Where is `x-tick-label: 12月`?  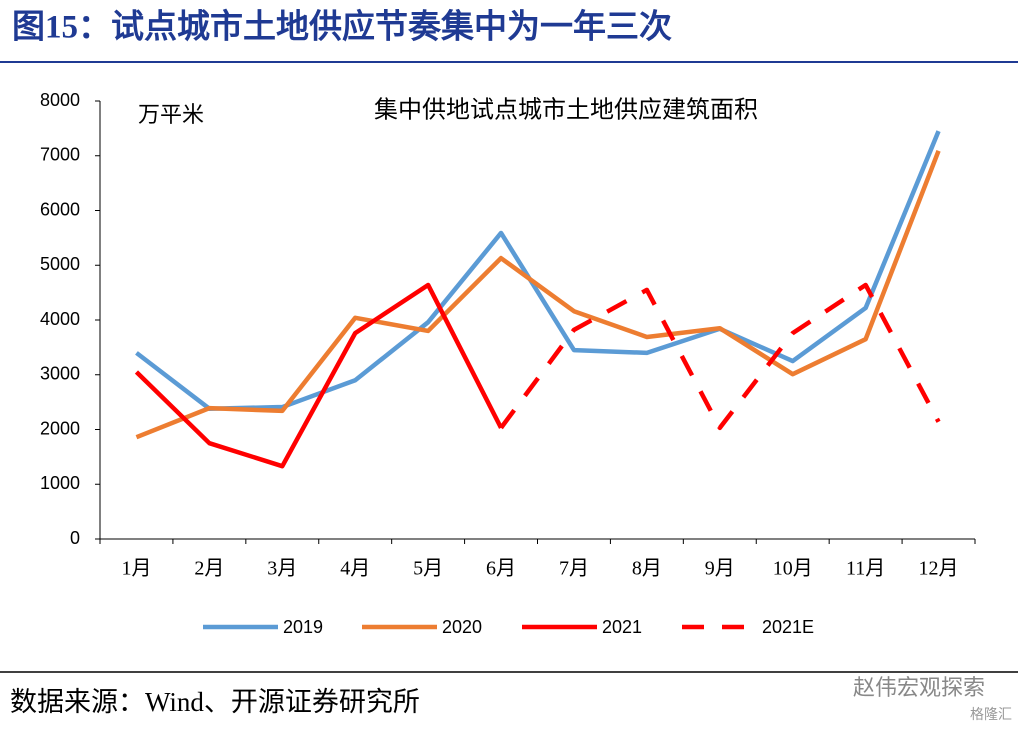
x-tick-label: 12月 is located at coordinates (939, 569).